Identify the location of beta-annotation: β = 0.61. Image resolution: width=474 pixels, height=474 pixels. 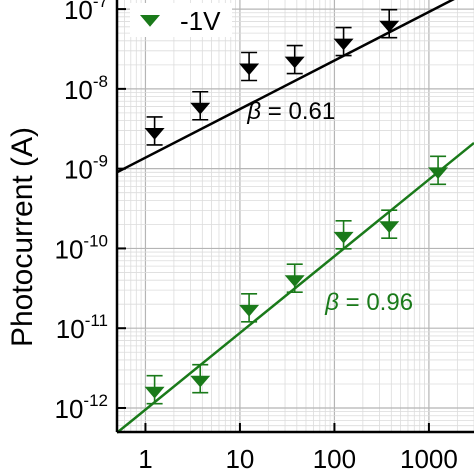
(290, 111).